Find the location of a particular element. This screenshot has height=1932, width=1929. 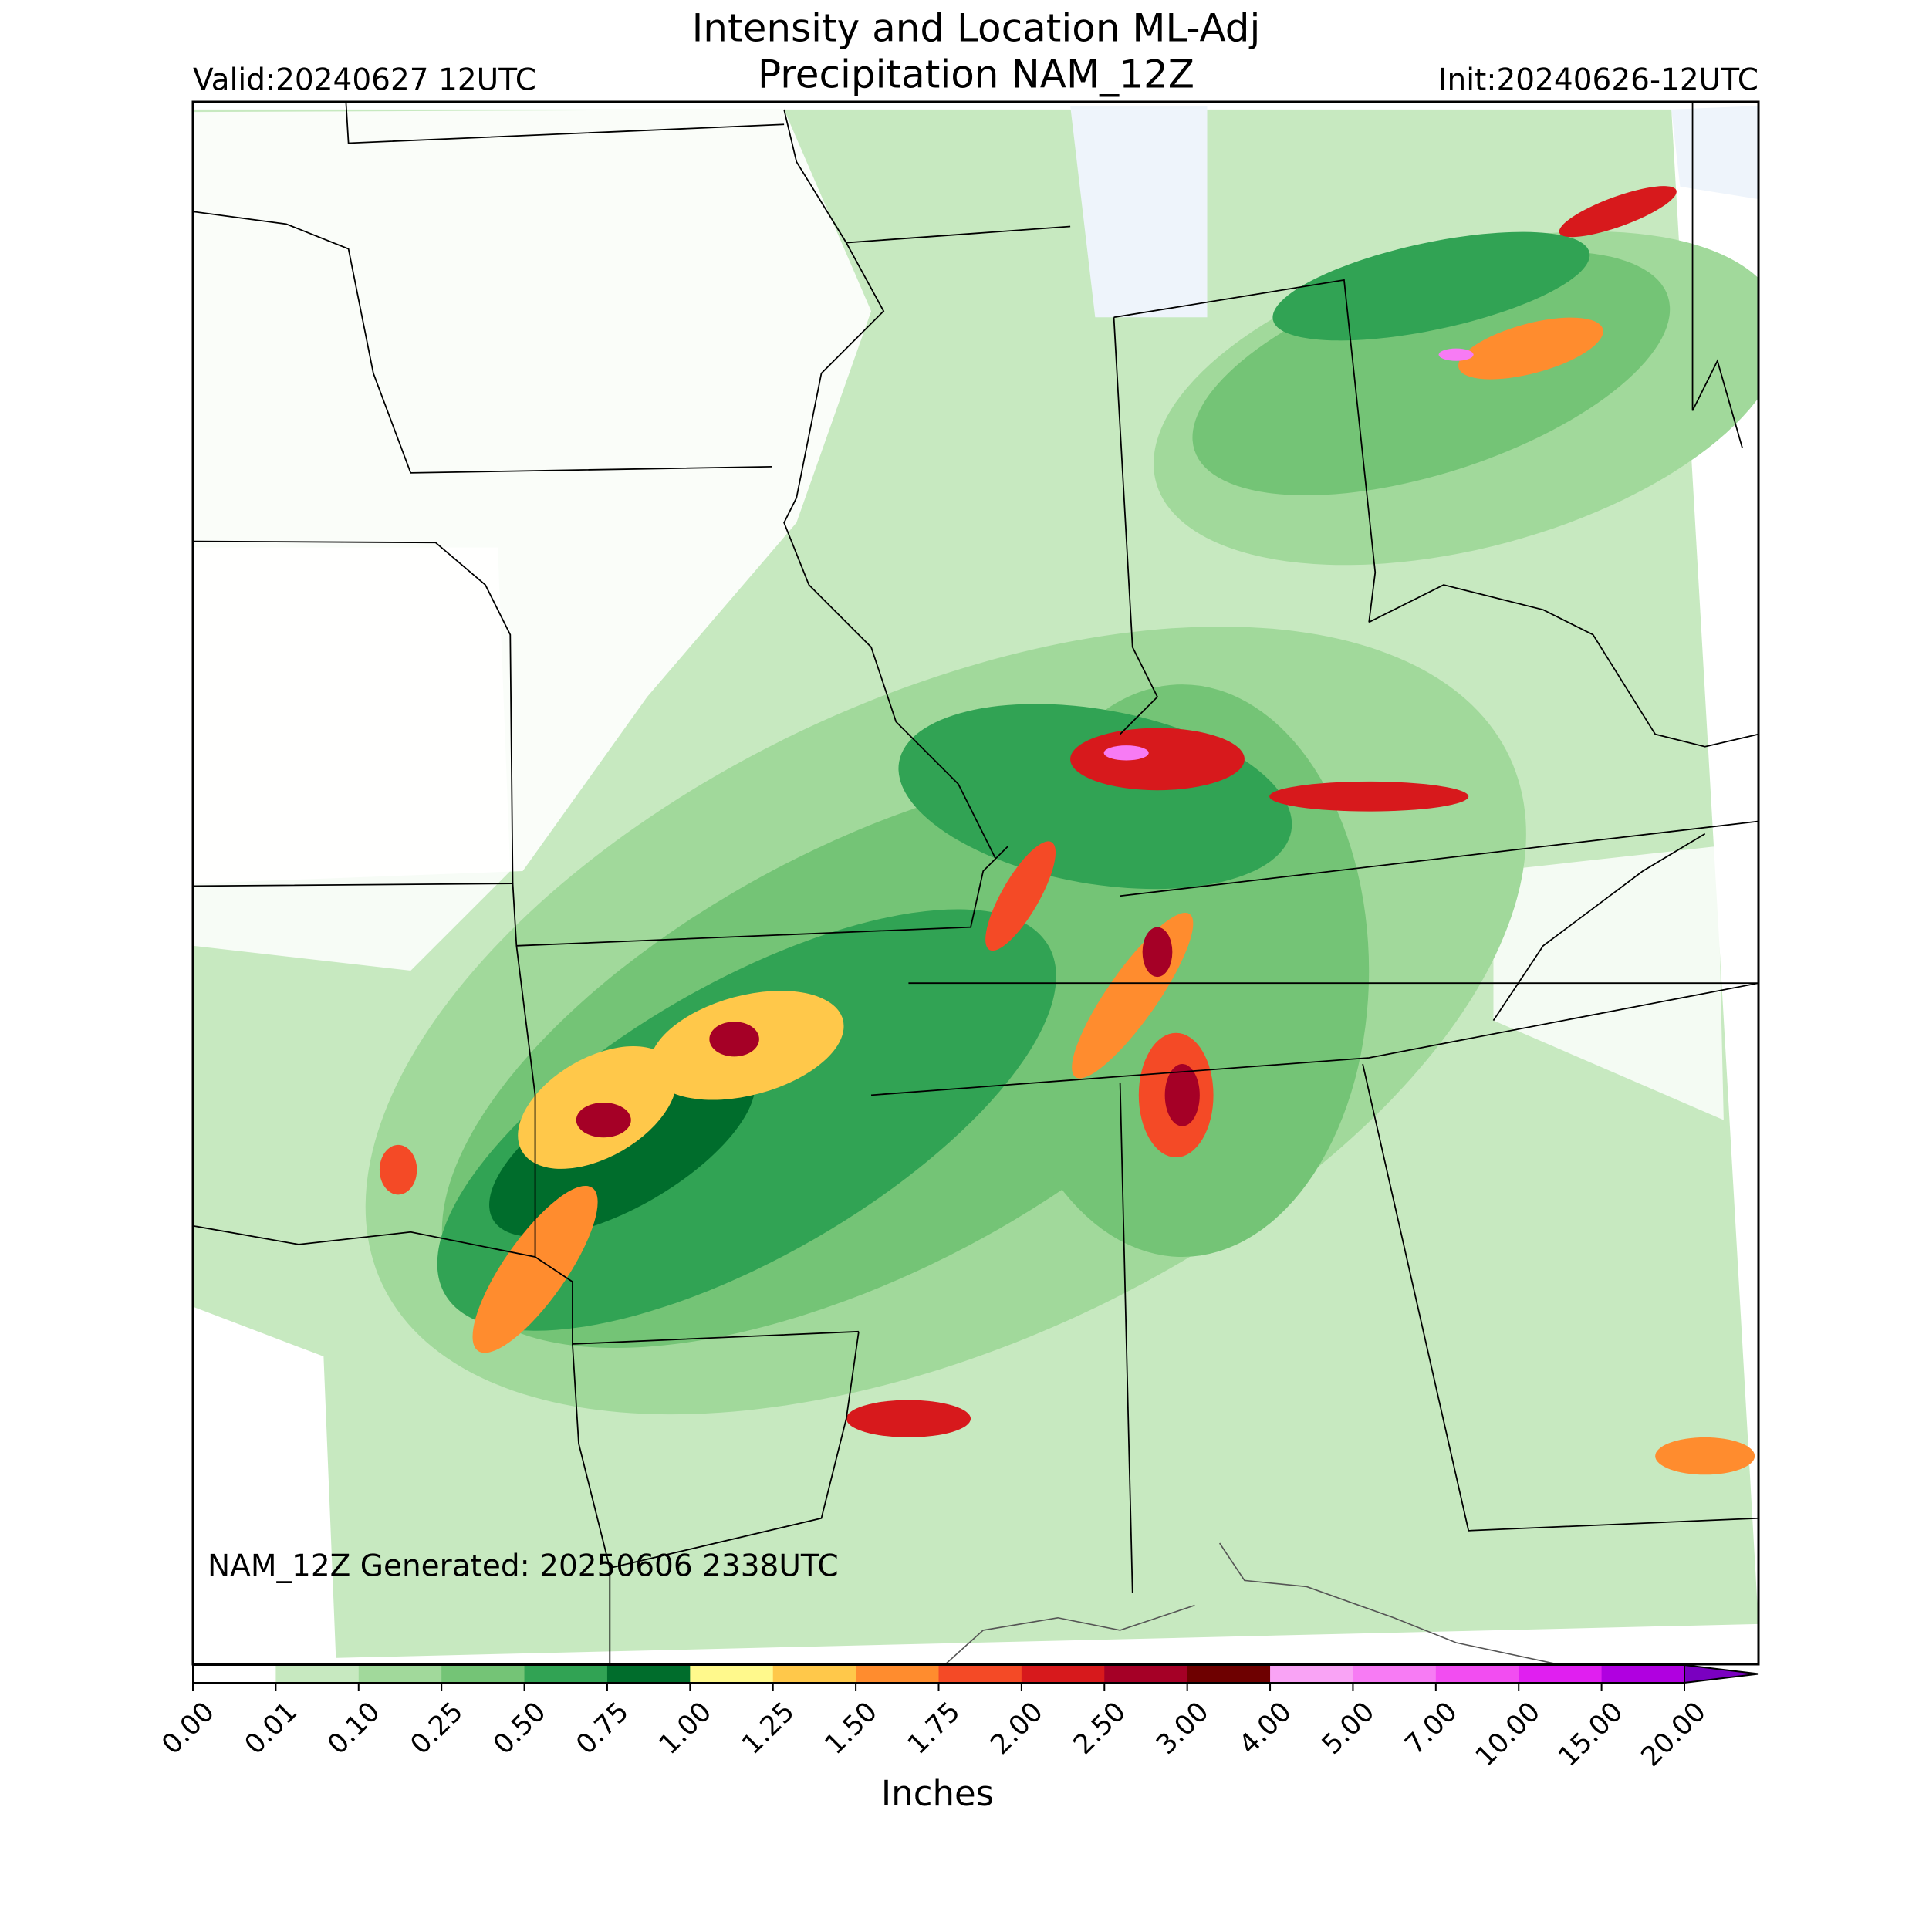

colorbar-extend is located at coordinates (1721, 1673).